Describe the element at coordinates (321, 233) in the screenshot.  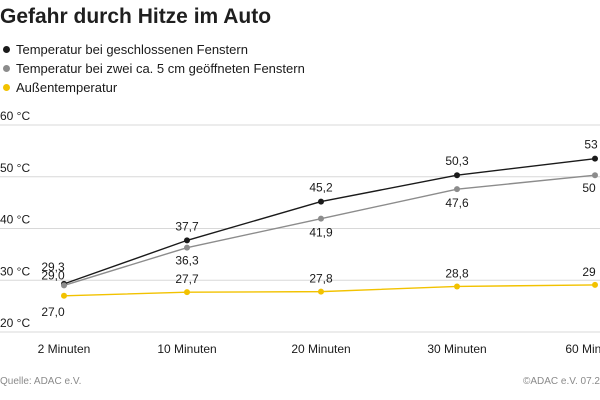
I see `data-label: 41,9` at that location.